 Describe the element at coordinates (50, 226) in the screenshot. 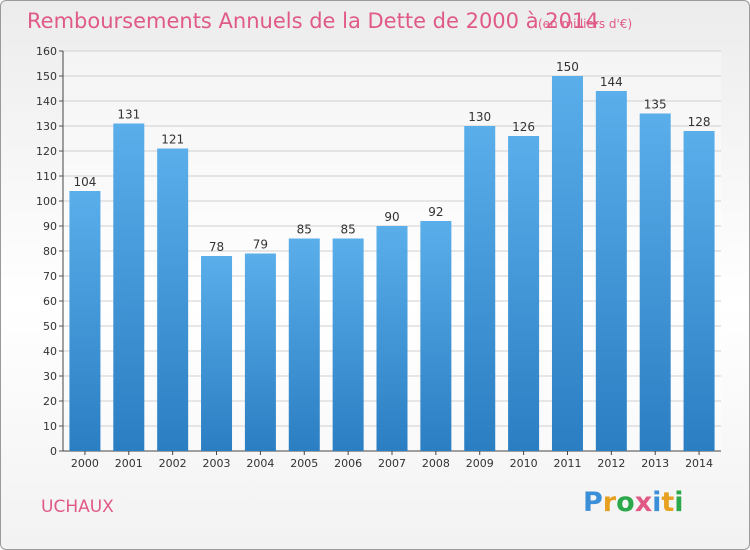

I see `y-tick-label: 90` at that location.